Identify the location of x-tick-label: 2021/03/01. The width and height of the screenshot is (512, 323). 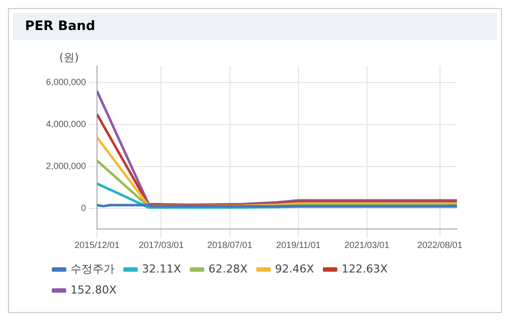
(367, 245).